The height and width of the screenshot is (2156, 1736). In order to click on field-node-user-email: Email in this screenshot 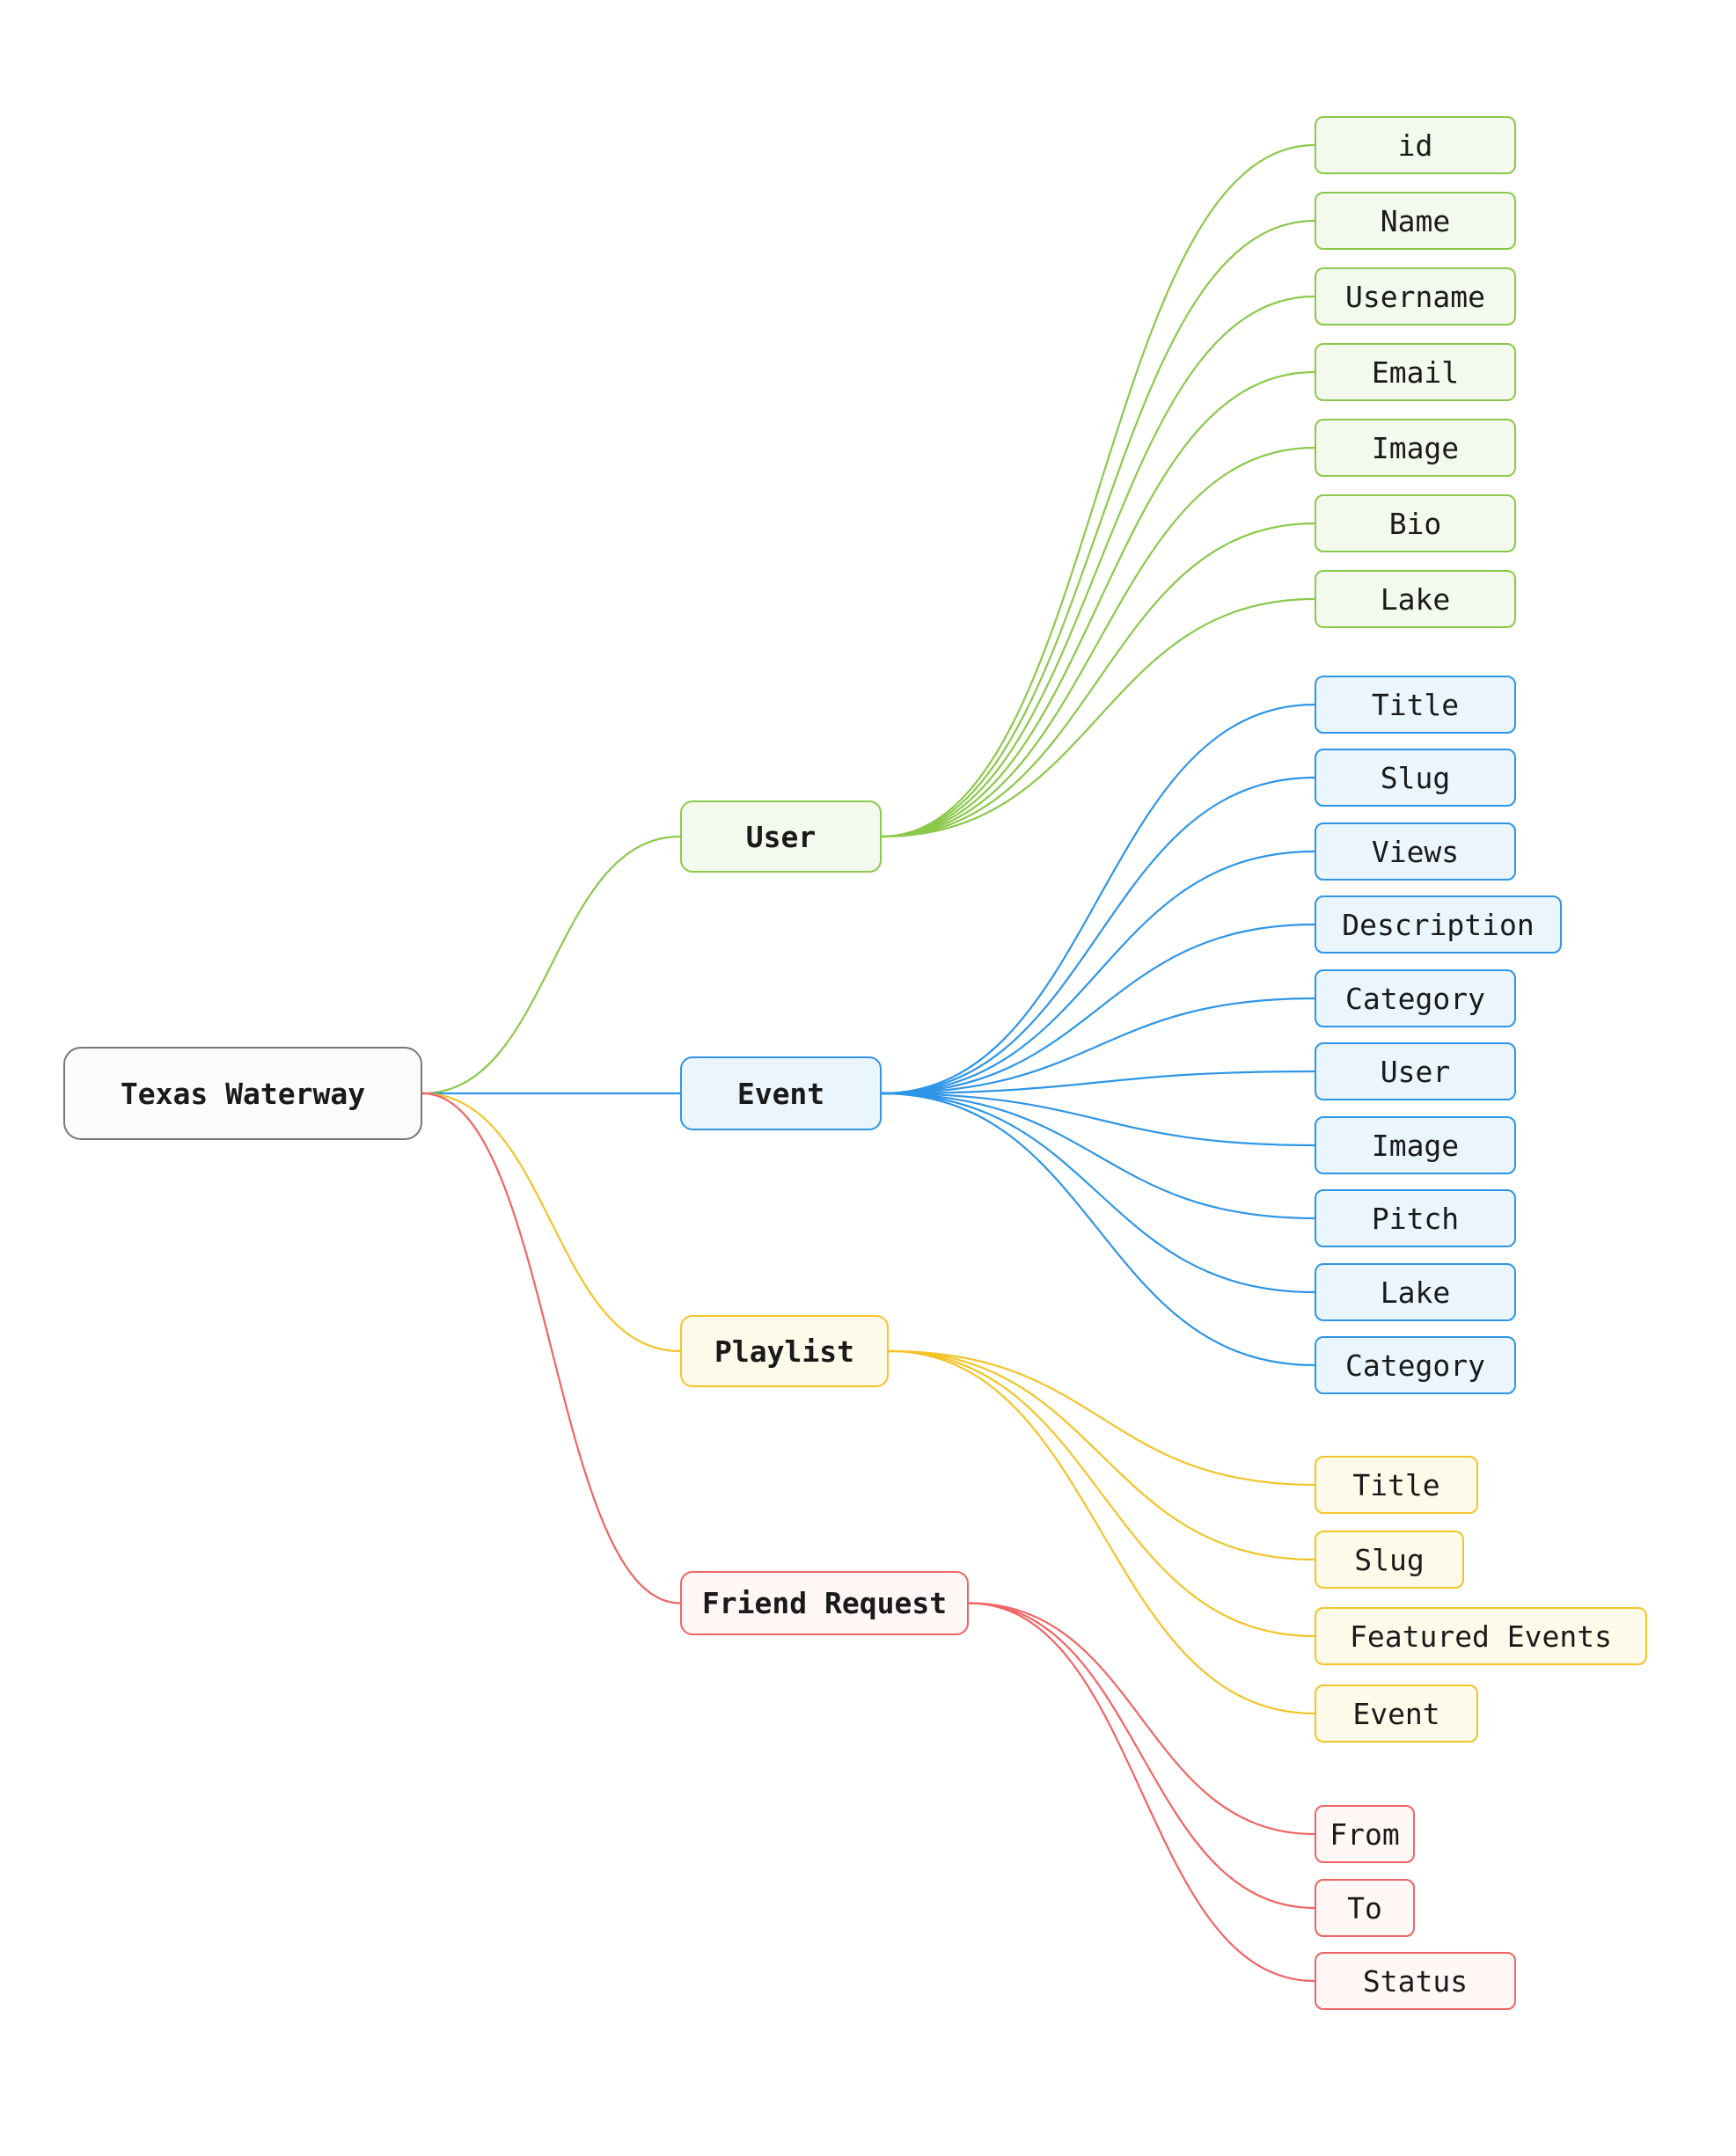, I will do `click(1415, 372)`.